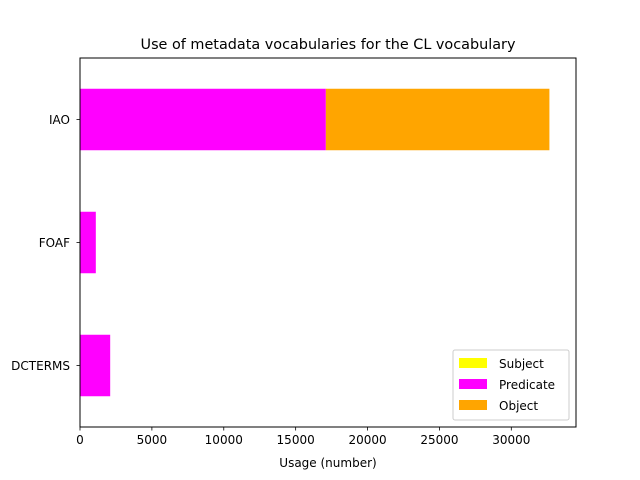  What do you see at coordinates (367, 440) in the screenshot?
I see `x-tick-label: 20000` at bounding box center [367, 440].